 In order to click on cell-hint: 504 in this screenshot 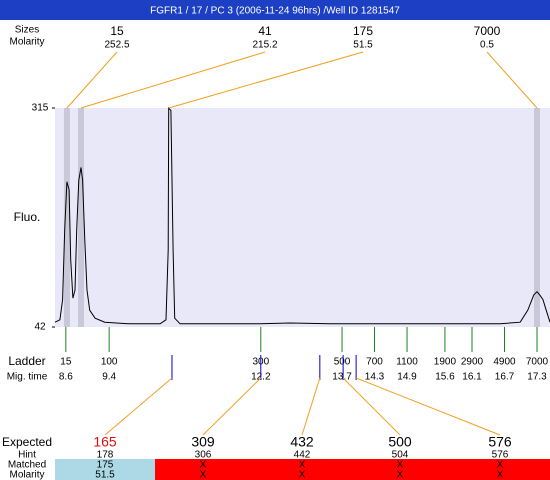, I will do `click(400, 455)`.